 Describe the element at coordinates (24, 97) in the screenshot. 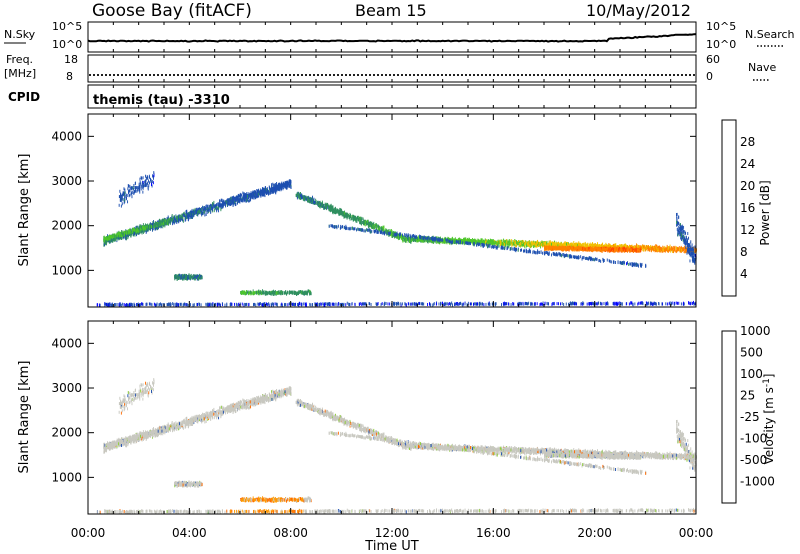

I see `cpid-label: CPID` at that location.